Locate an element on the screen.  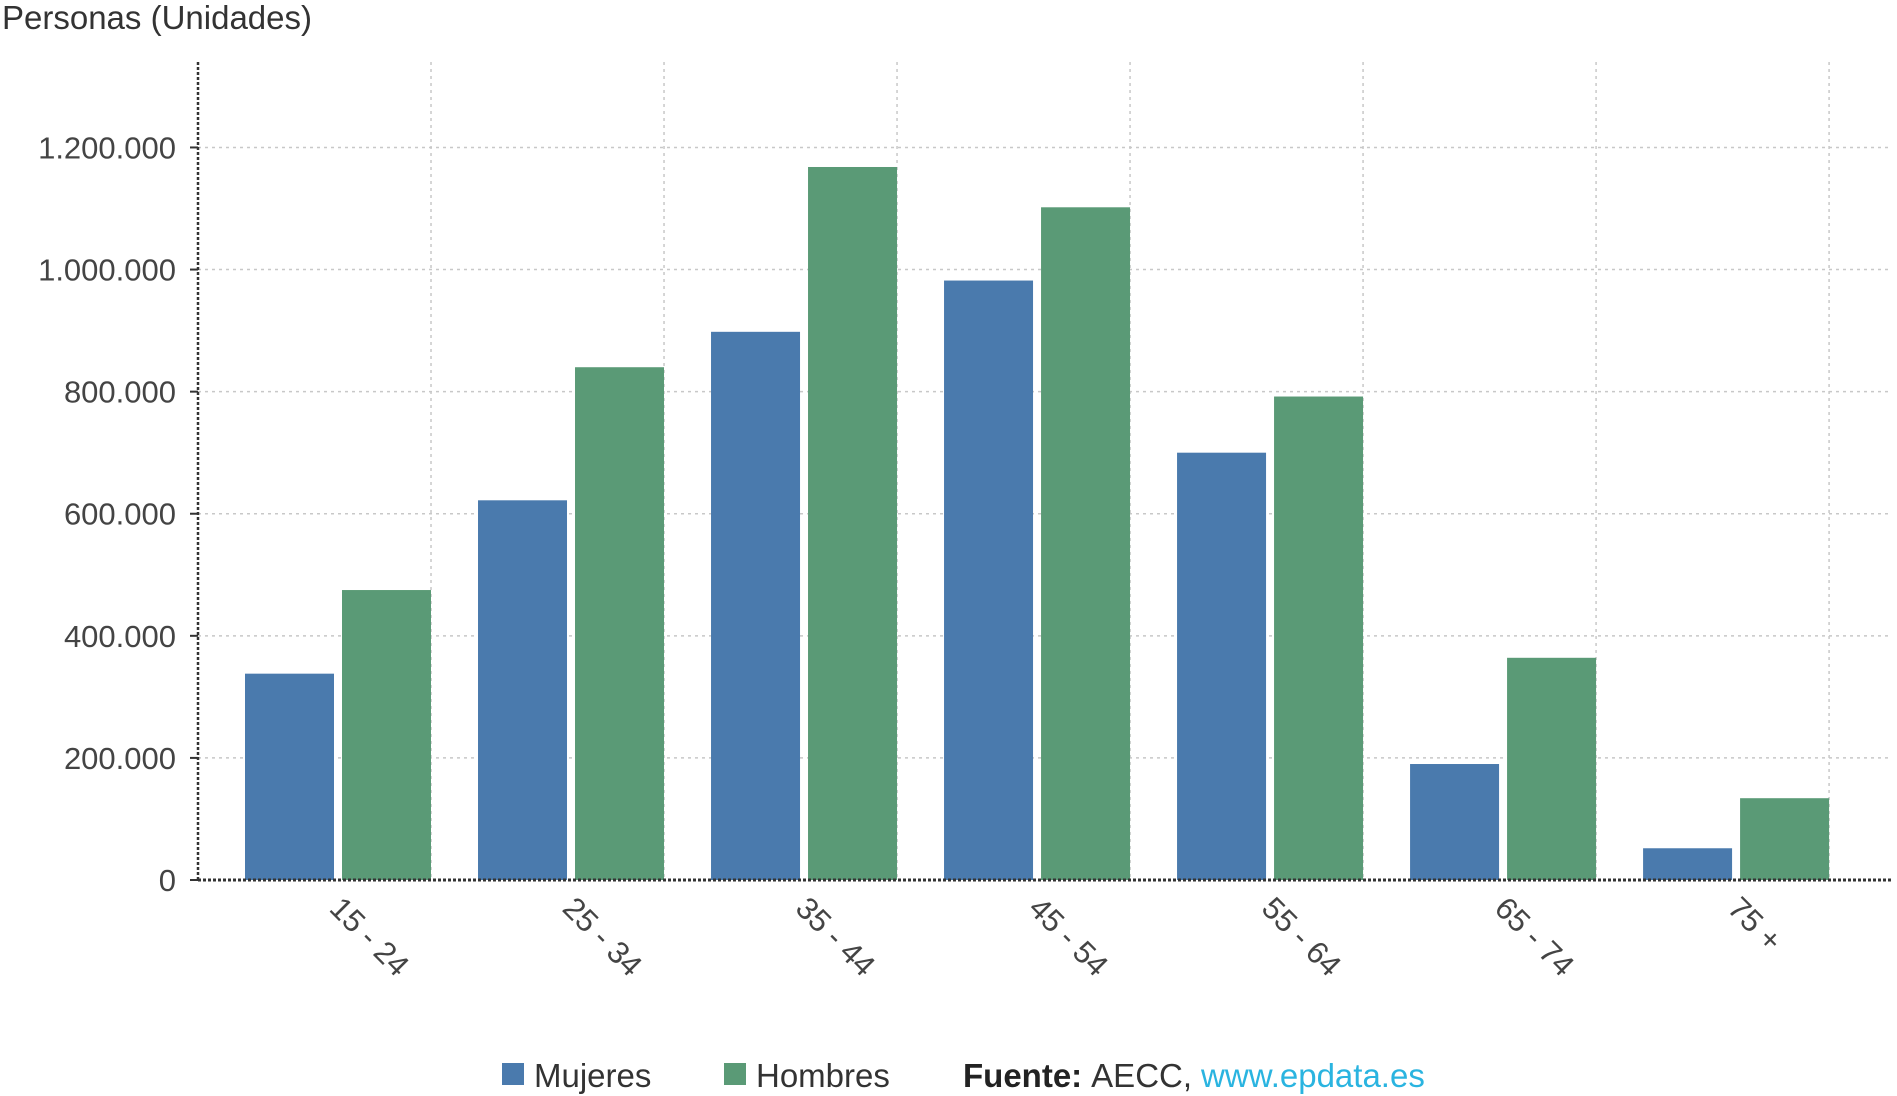
source-credit: Fuente: AECC, www.epdata.es is located at coordinates (1194, 1075).